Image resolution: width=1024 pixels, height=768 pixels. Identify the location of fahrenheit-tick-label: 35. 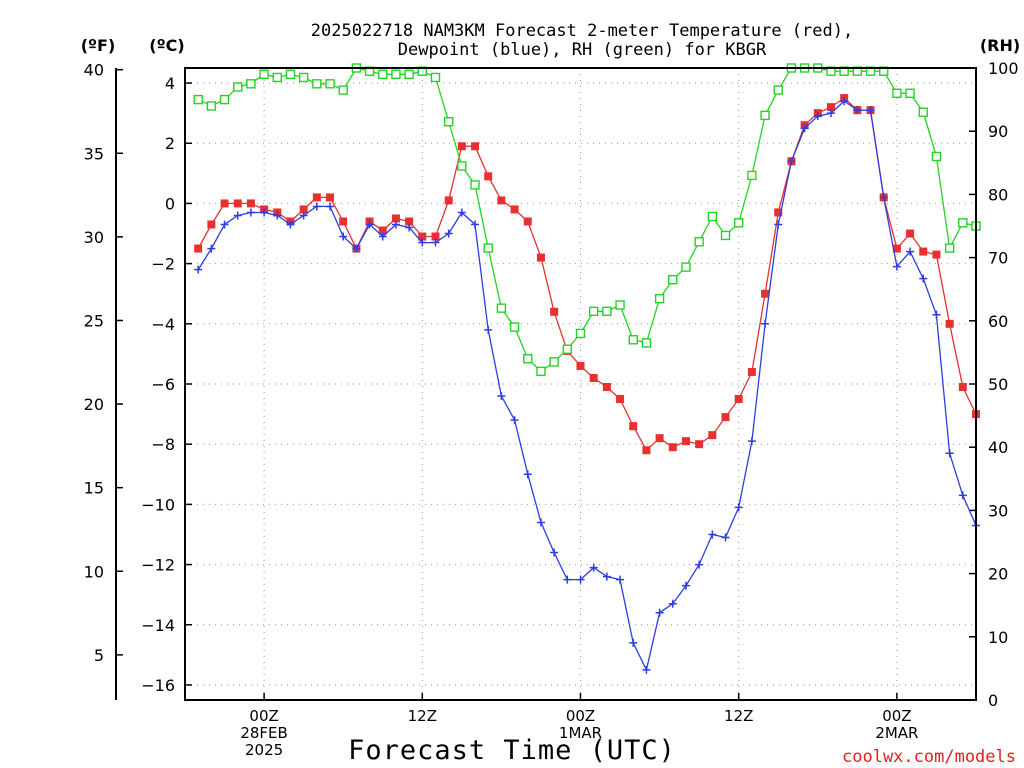
(94, 153).